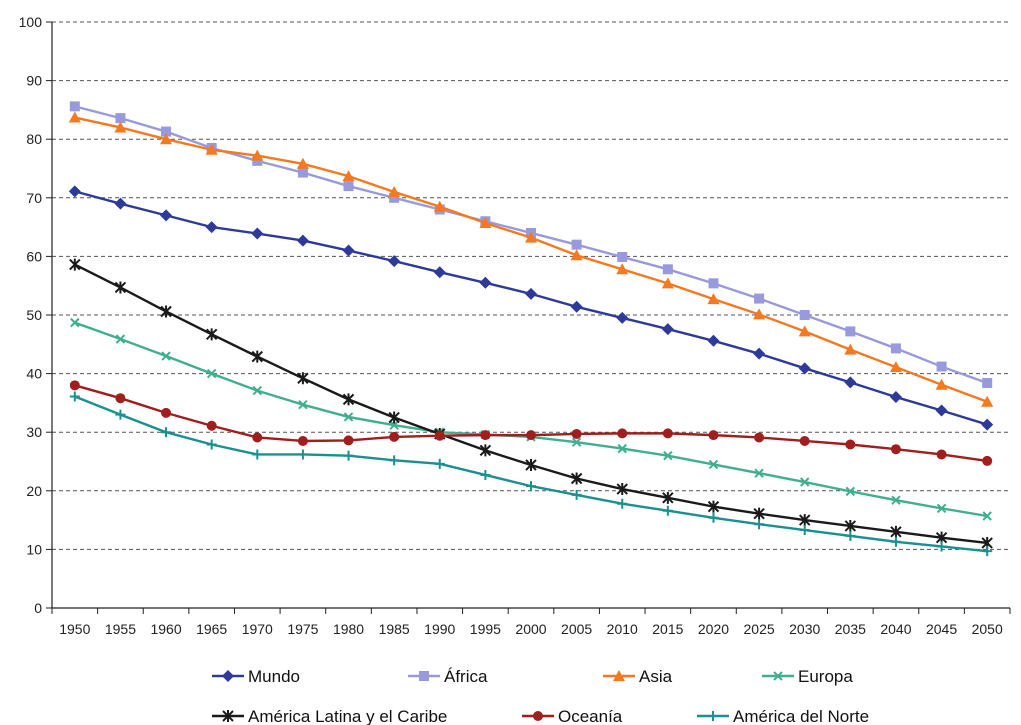  Describe the element at coordinates (941, 629) in the screenshot. I see `x-tick-label: 2045` at that location.